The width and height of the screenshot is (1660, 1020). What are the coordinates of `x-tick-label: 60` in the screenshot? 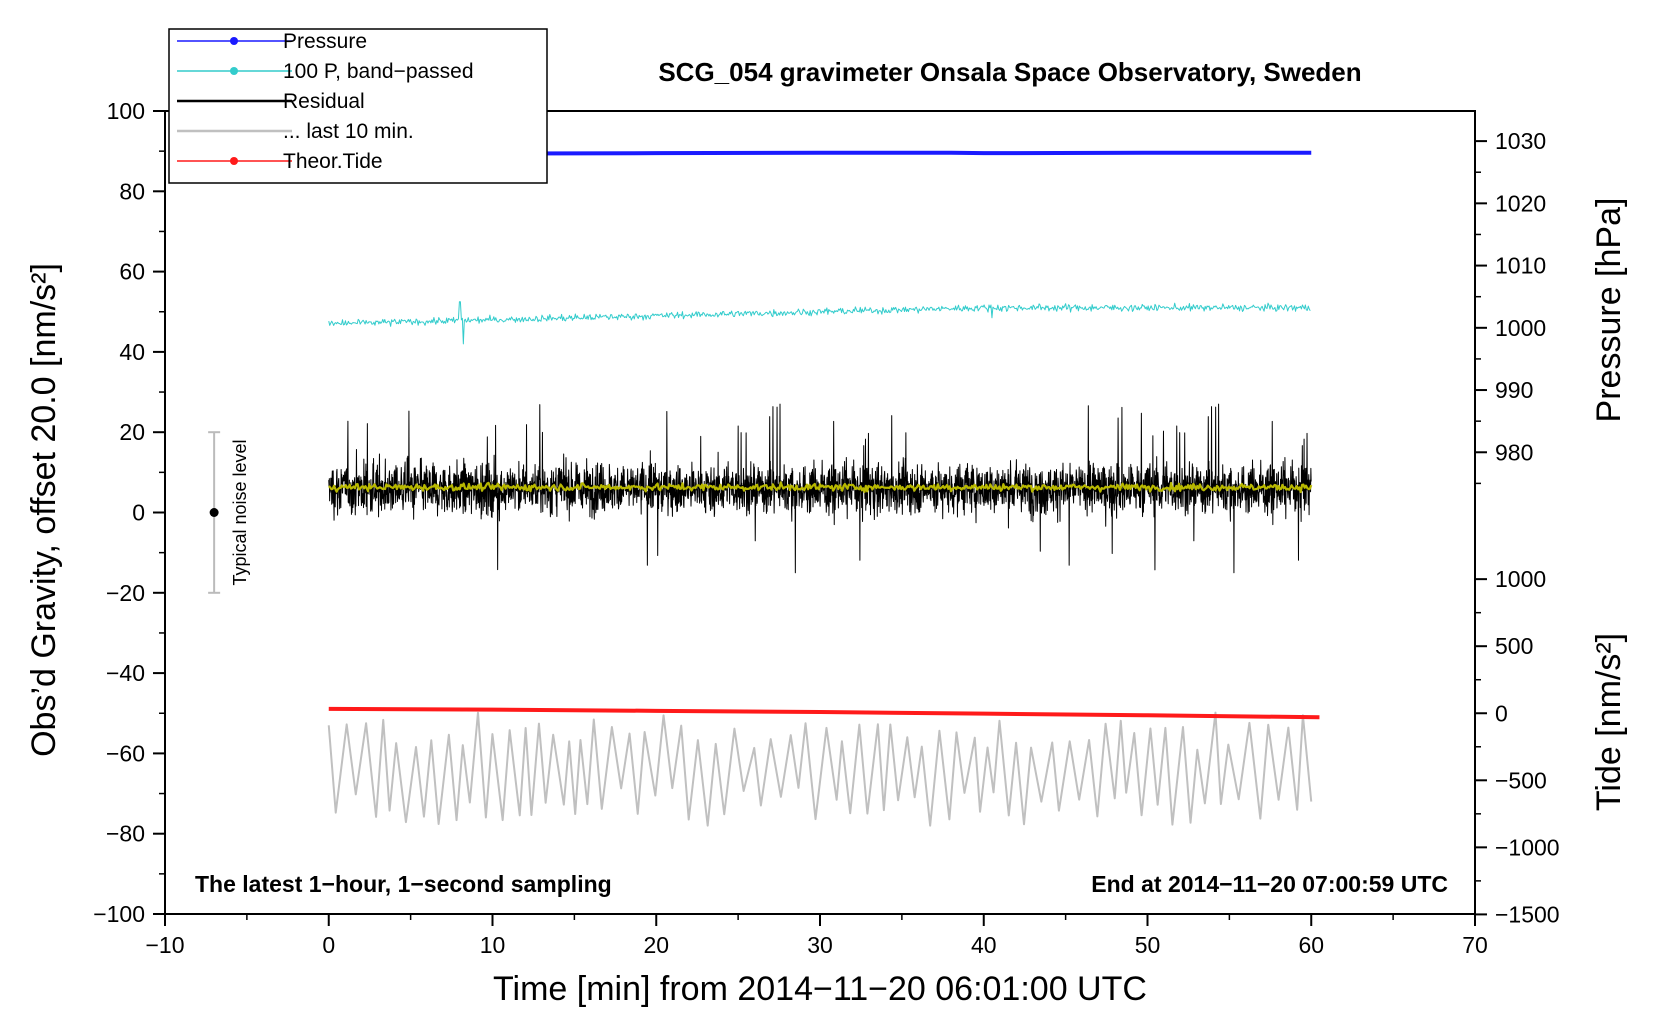 It's located at (1311, 945).